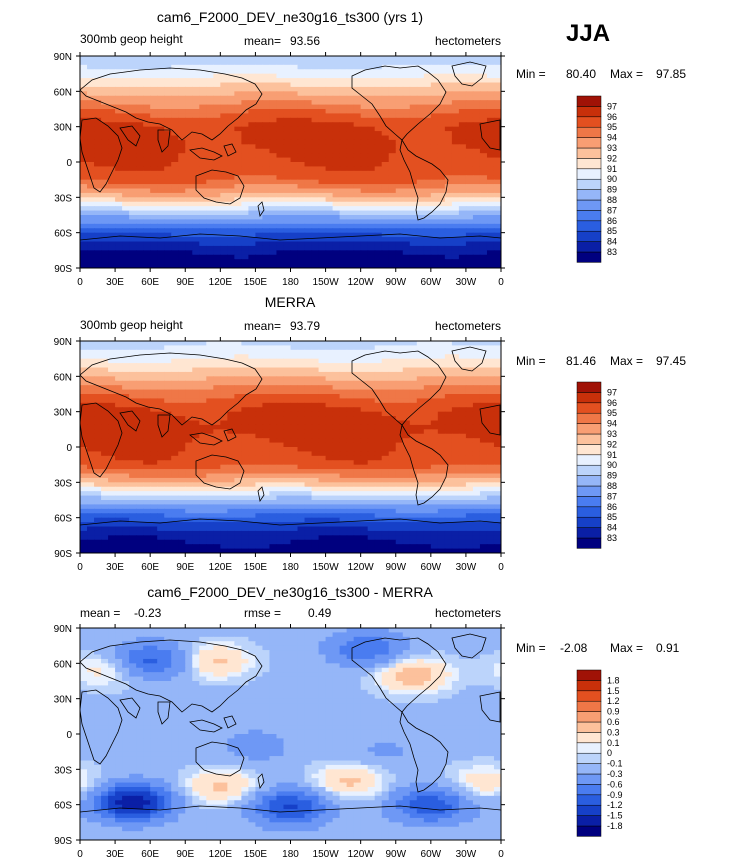 The image size is (733, 866). What do you see at coordinates (131, 325) in the screenshot?
I see `panel-field-label: 300mb geop height` at bounding box center [131, 325].